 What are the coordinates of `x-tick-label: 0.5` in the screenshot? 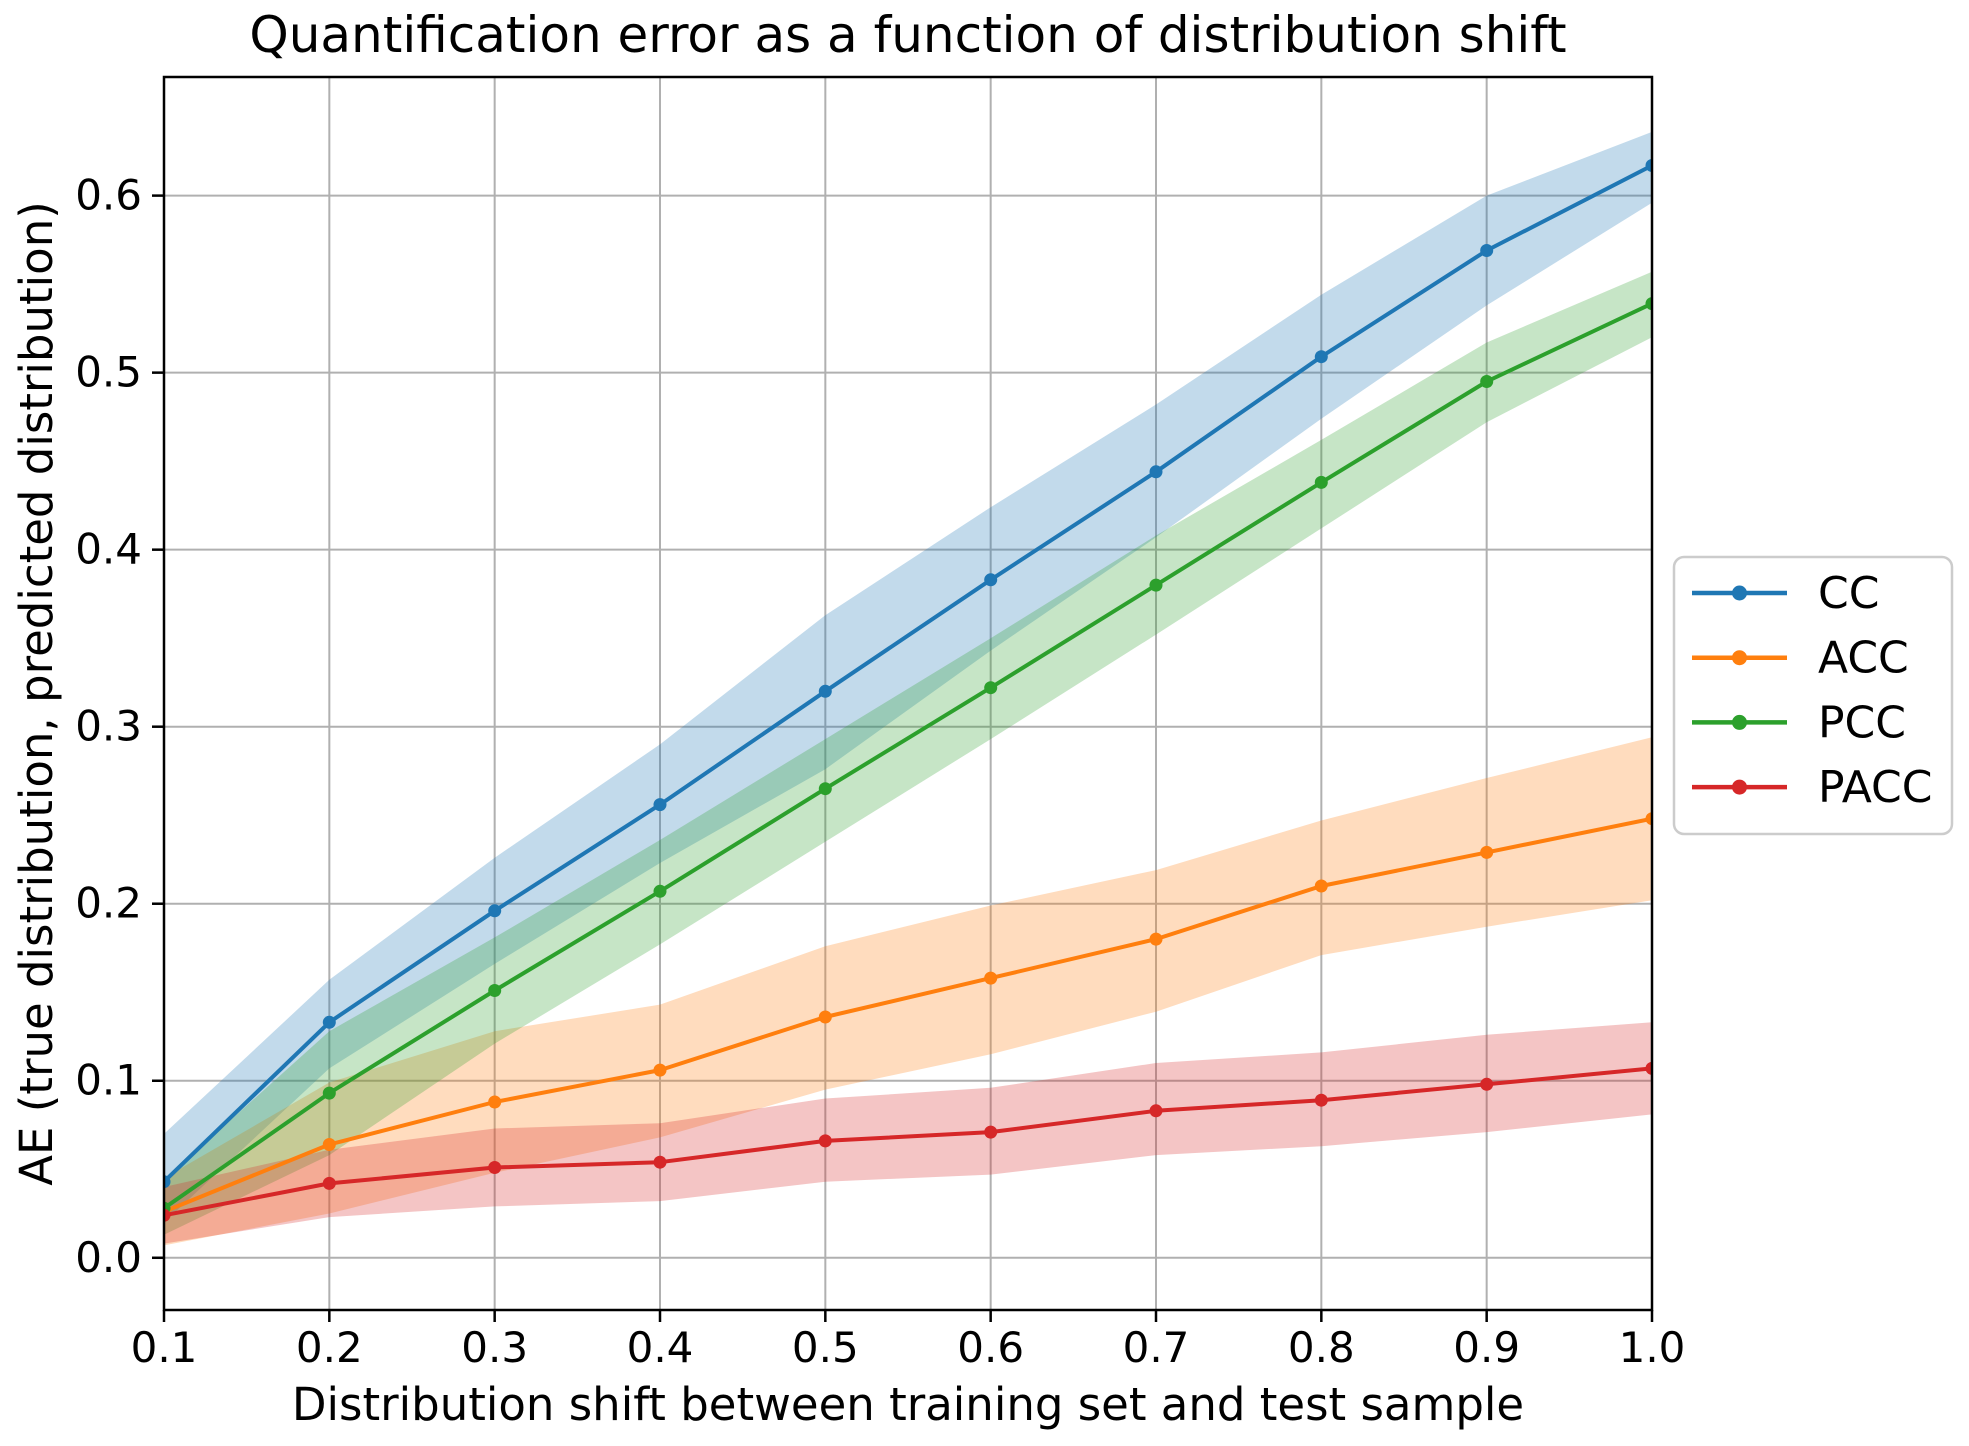 It's located at (825, 1347).